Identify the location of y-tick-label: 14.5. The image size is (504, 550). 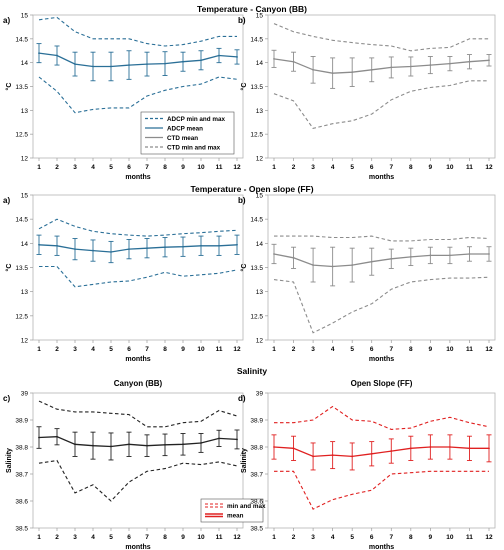
(21, 220).